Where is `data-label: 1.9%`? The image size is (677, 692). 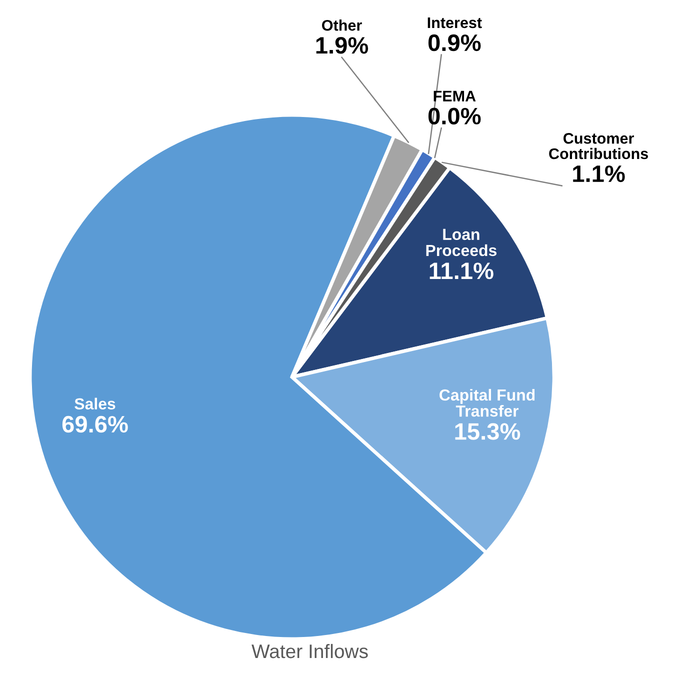 data-label: 1.9% is located at coordinates (342, 45).